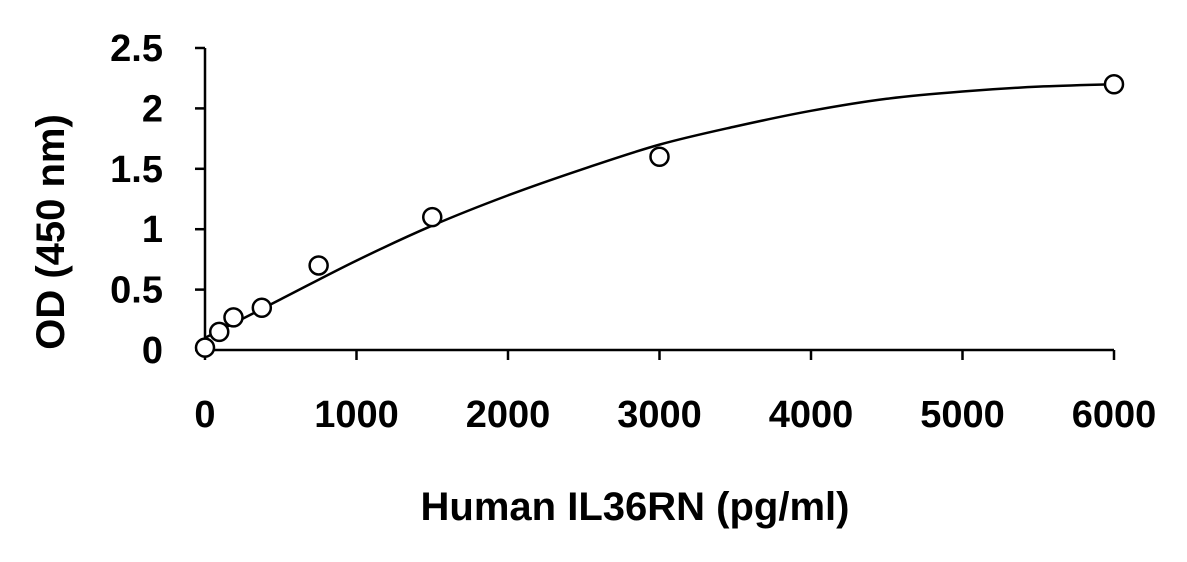 Image resolution: width=1187 pixels, height=562 pixels. Describe the element at coordinates (204, 415) in the screenshot. I see `x-tick-label: 0` at that location.